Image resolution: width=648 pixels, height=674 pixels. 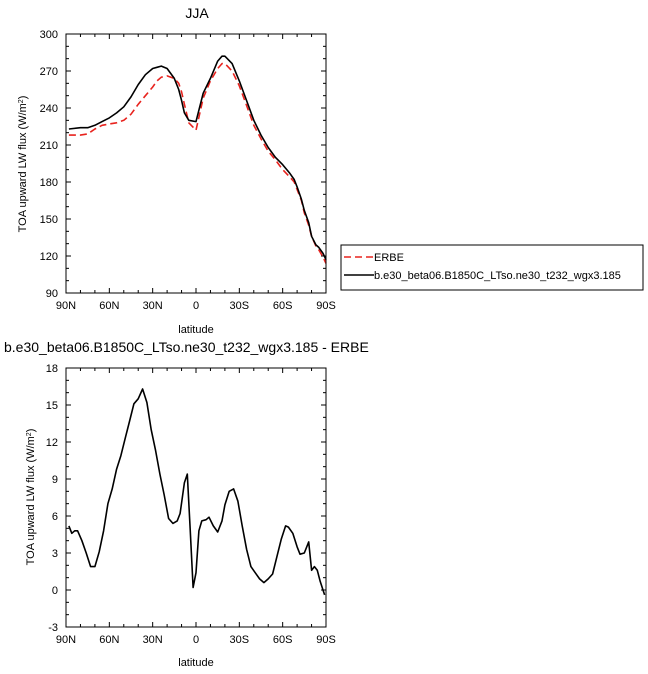 What do you see at coordinates (55, 480) in the screenshot?
I see `bottom-y-tick-label: 9` at bounding box center [55, 480].